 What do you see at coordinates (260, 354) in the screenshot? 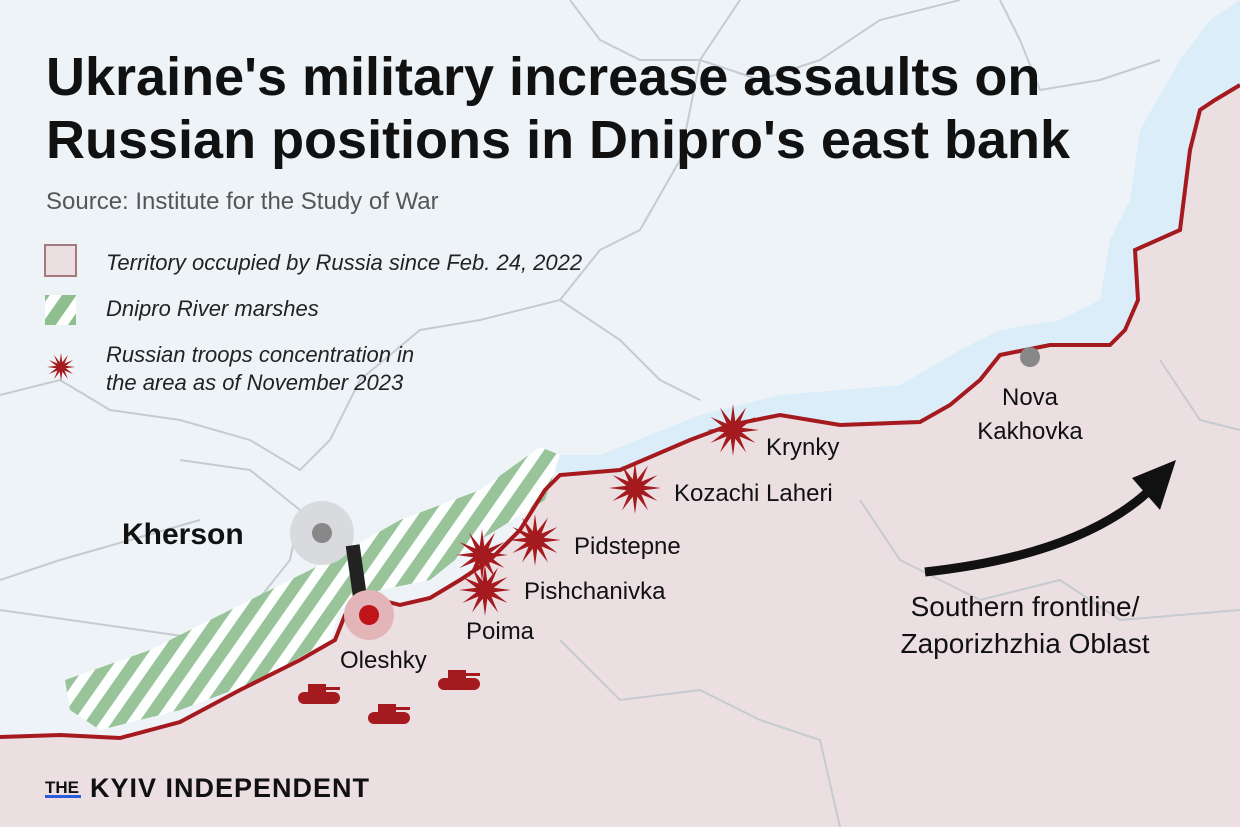
I see `legend-label: Russian troops concentration in` at bounding box center [260, 354].